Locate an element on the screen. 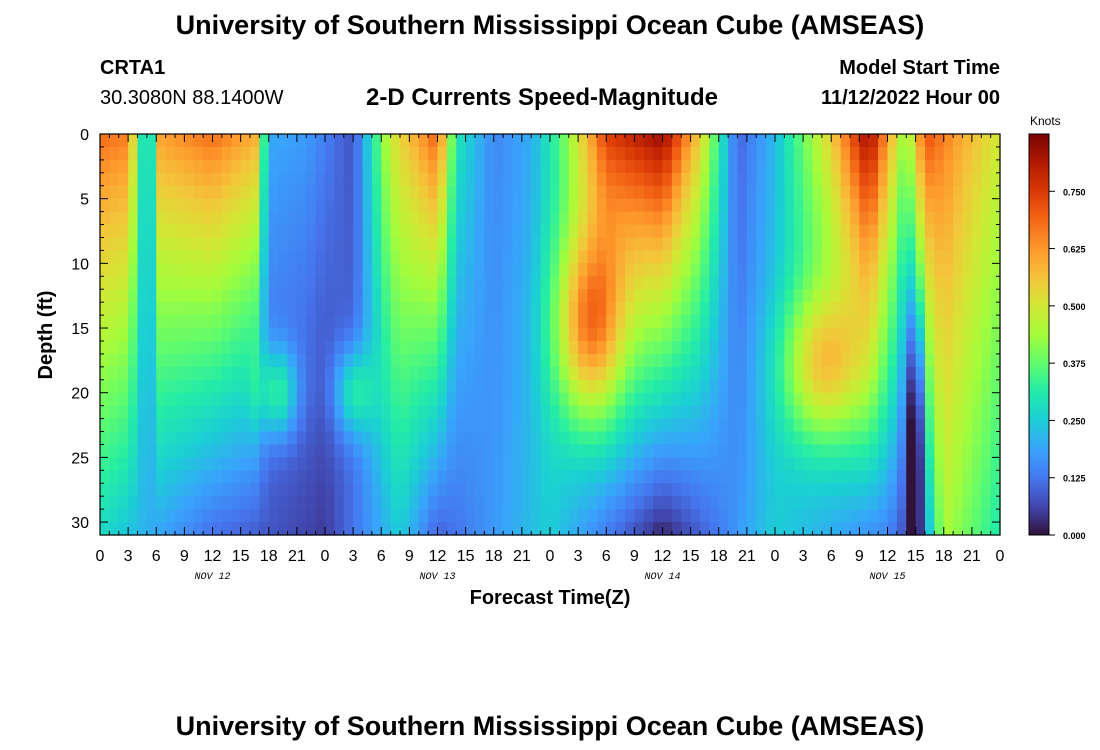  x-tick-label: 9 is located at coordinates (634, 556).